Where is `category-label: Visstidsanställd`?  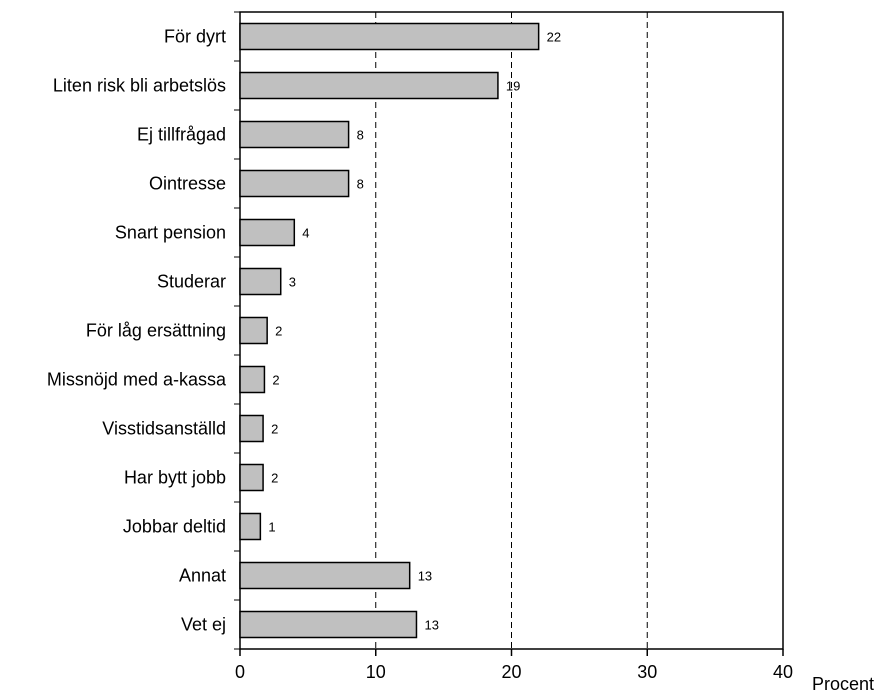 category-label: Visstidsanställd is located at coordinates (164, 429).